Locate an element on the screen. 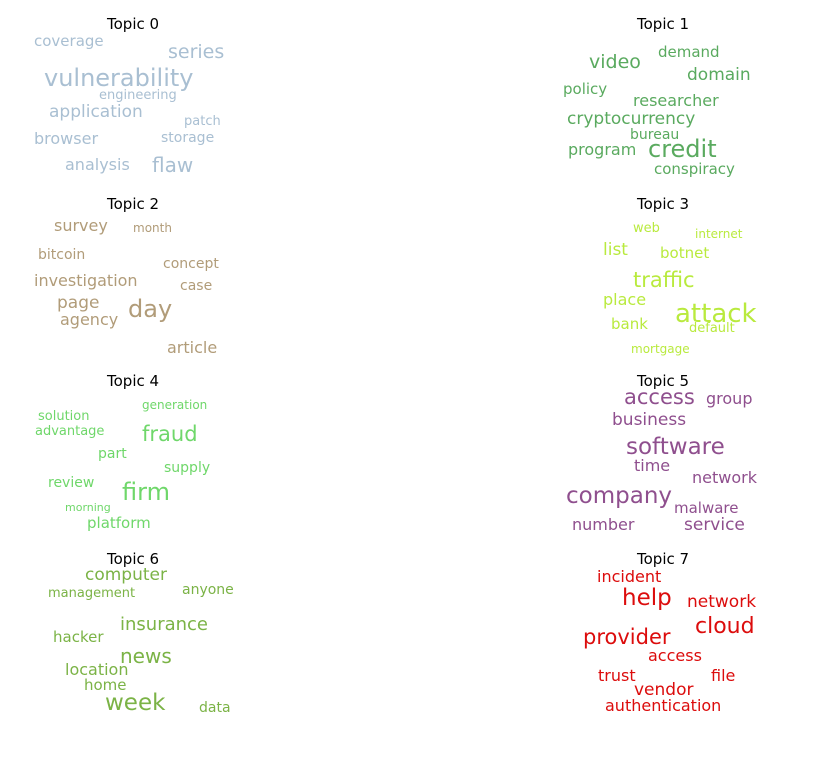 Image resolution: width=838 pixels, height=777 pixels. topic-7-word-network: network is located at coordinates (722, 602).